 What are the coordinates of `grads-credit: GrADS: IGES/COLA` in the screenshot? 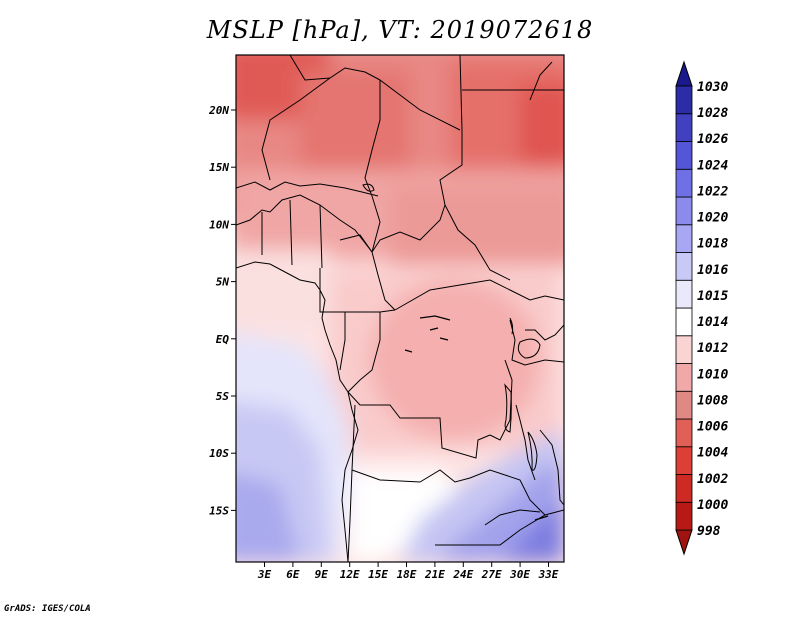 It's located at (47, 609).